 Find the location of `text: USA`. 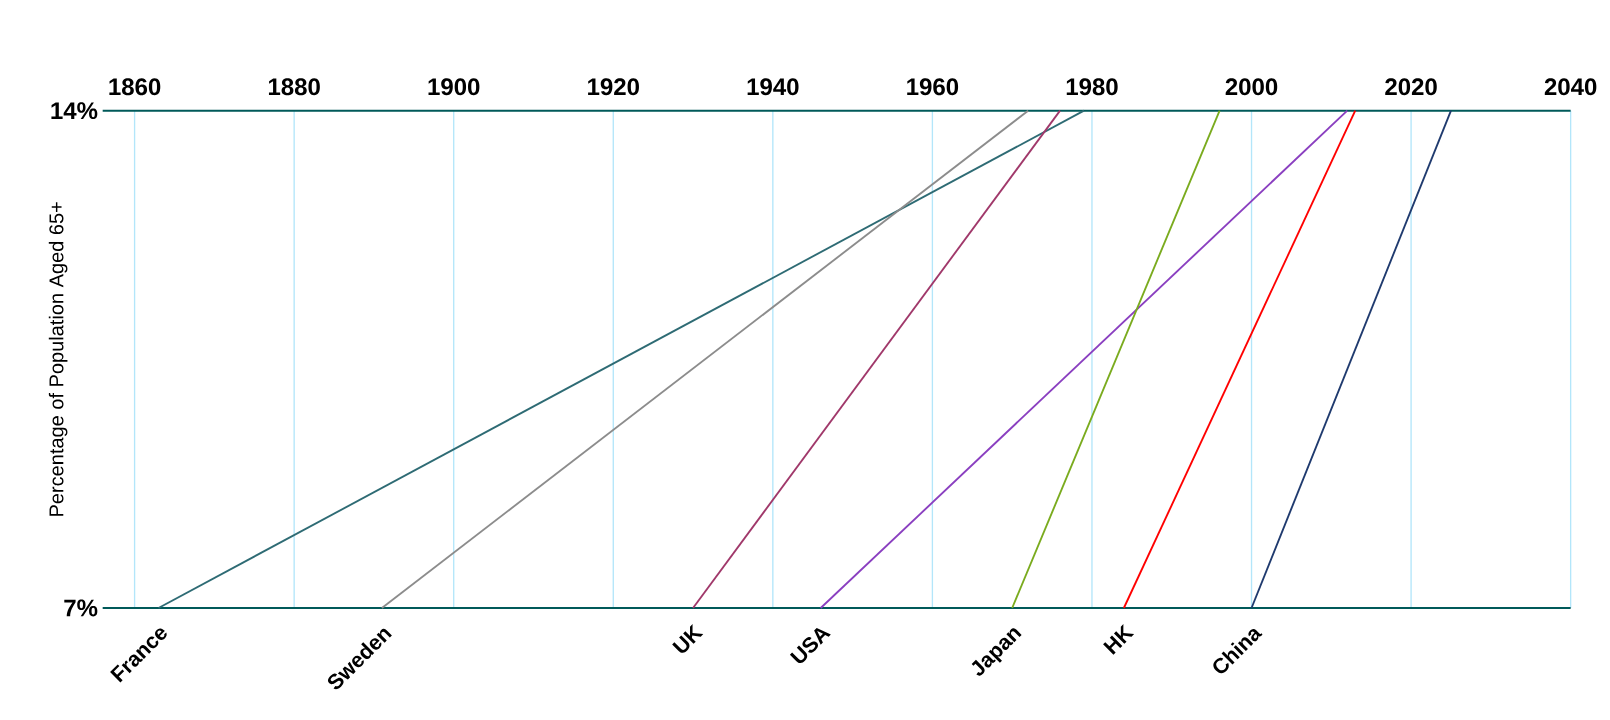

text: USA is located at coordinates (810, 645).